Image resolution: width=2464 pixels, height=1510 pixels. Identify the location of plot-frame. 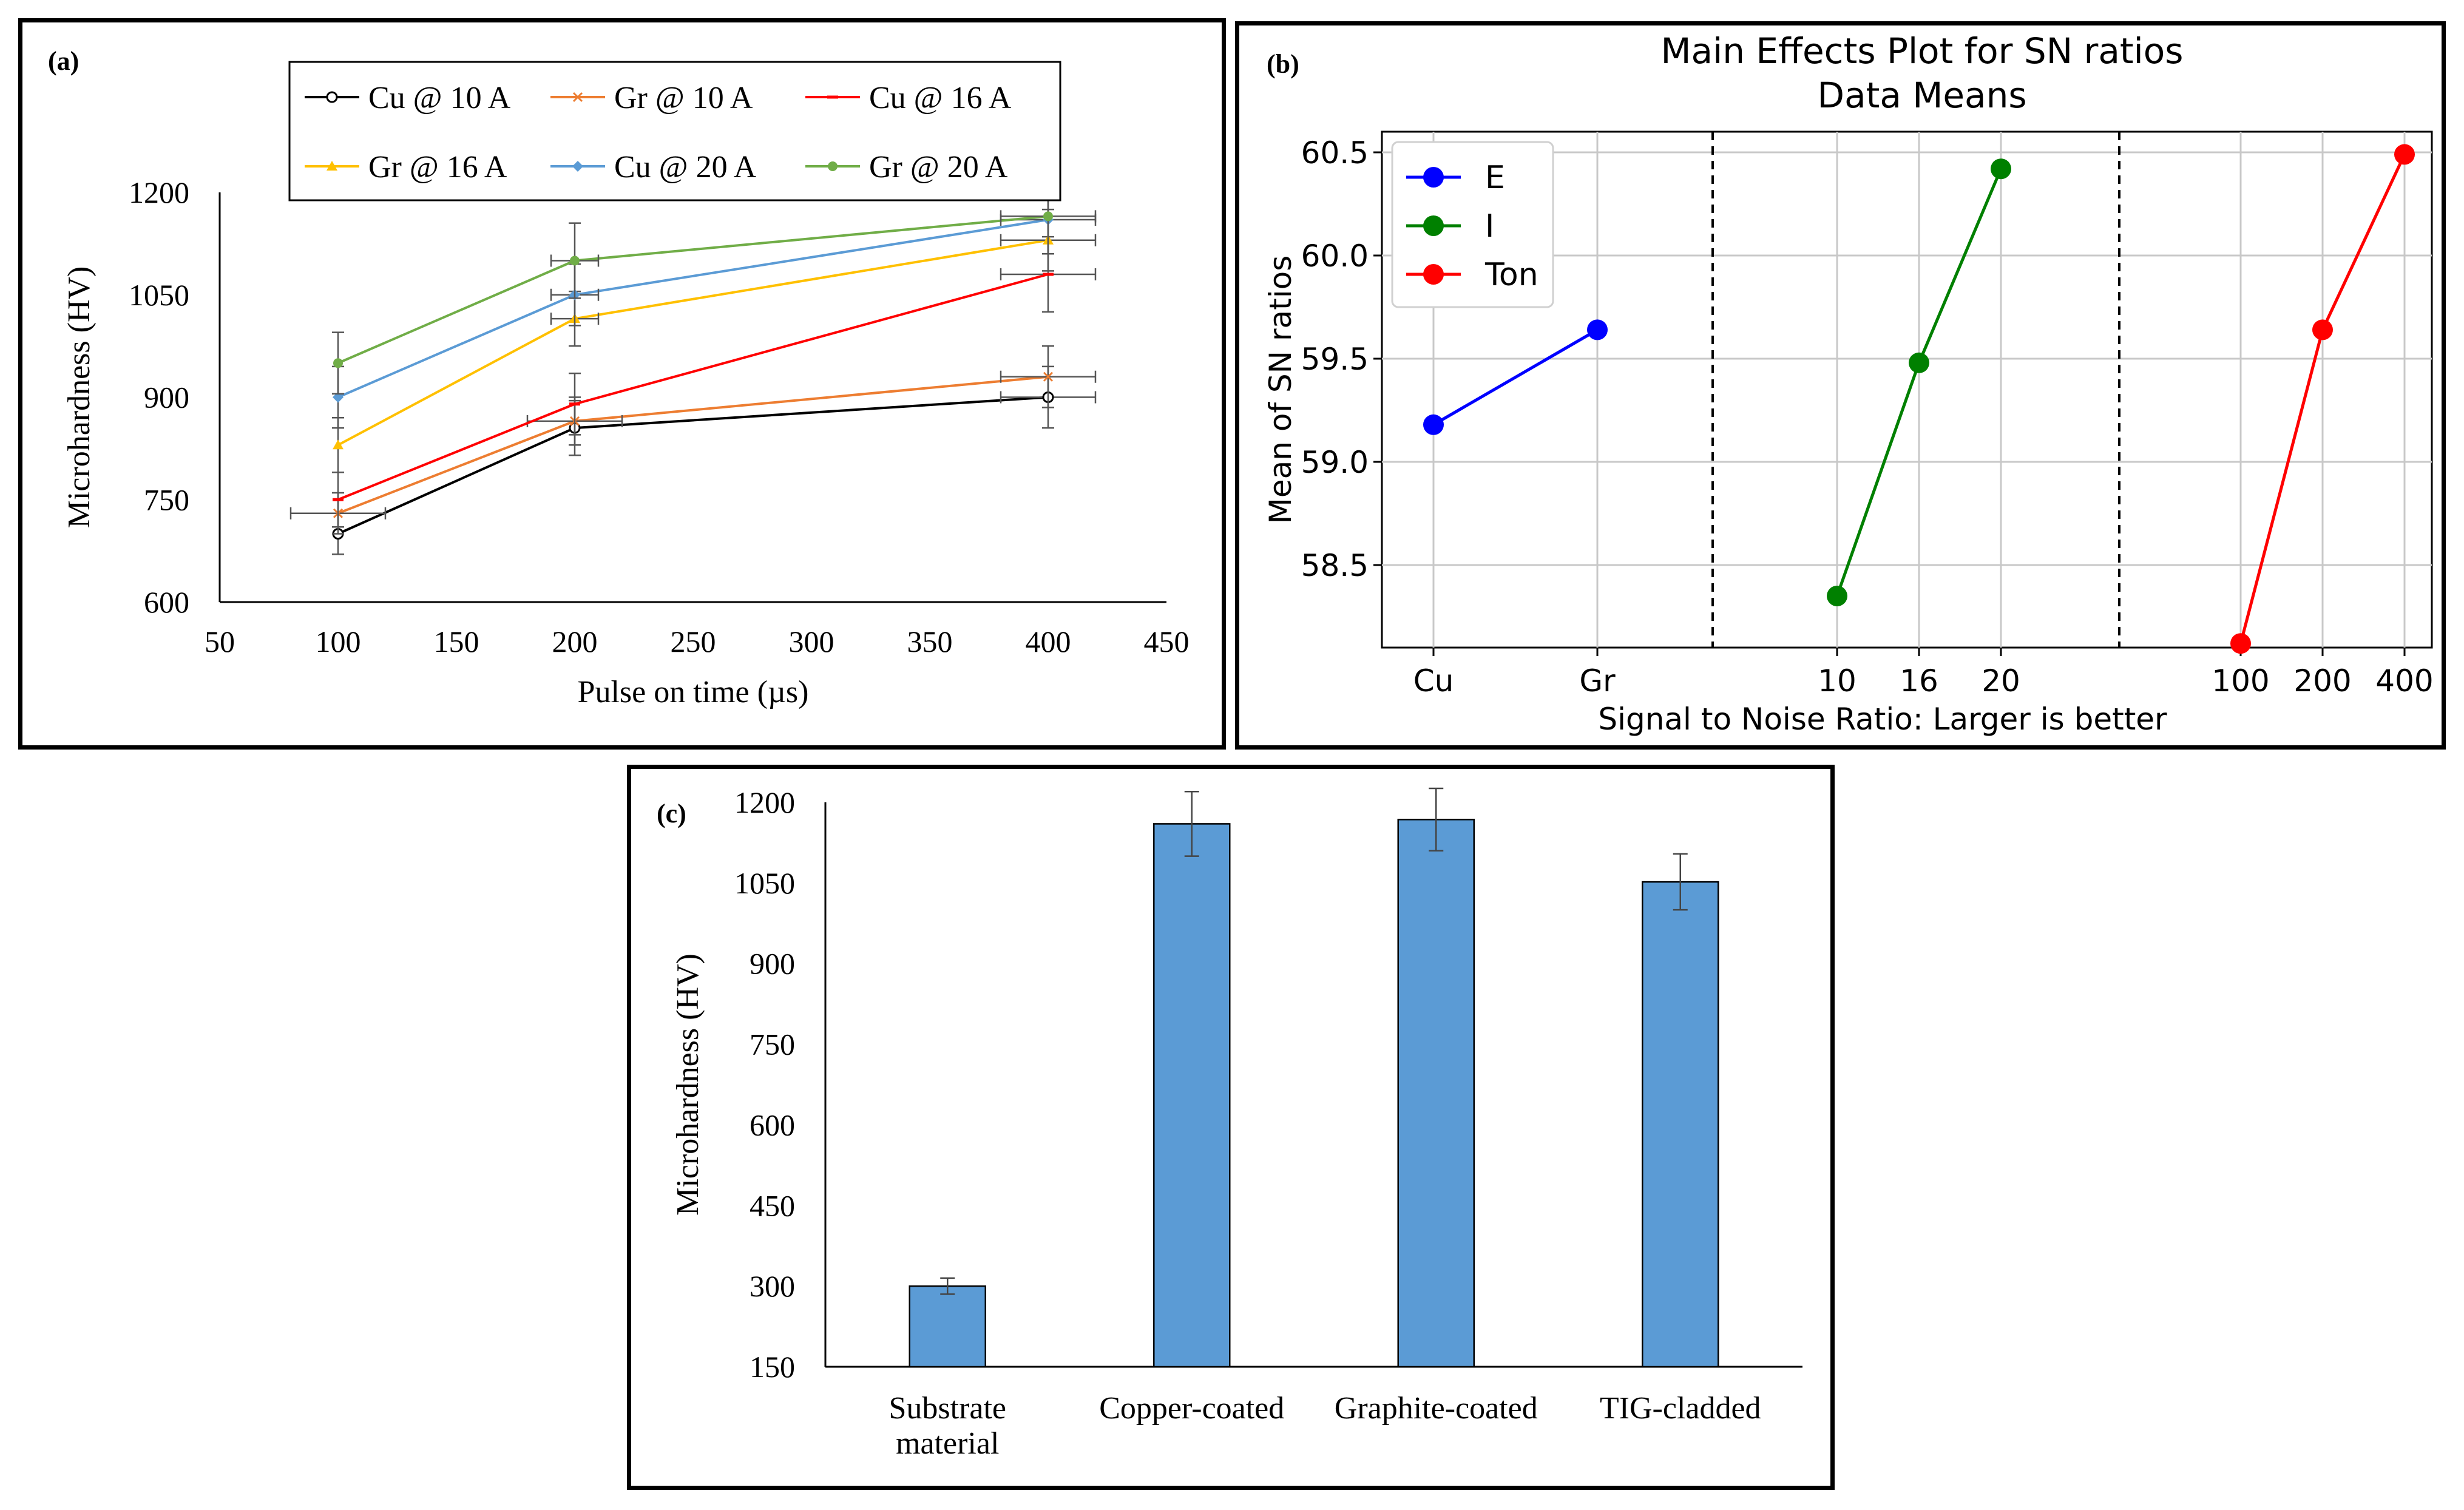
(1907, 389).